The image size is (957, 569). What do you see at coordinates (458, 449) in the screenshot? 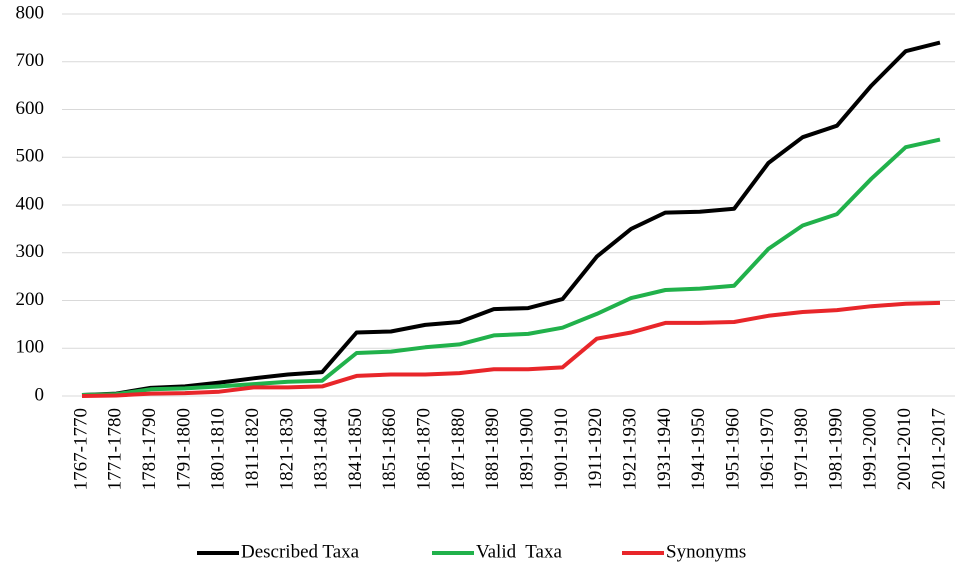
I see `x-tick-label: 1871-1880` at bounding box center [458, 449].